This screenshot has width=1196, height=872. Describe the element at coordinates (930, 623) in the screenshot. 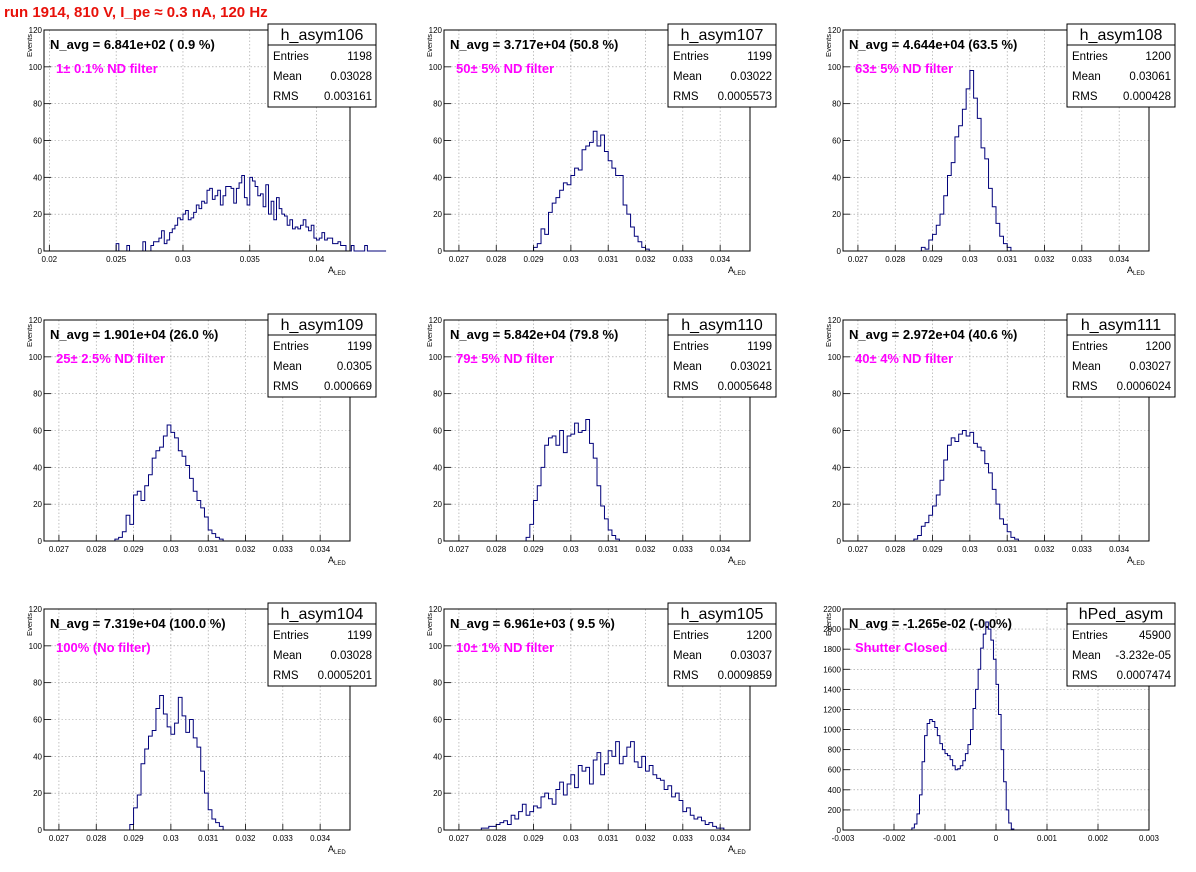

I see `n-avg-label: N_avg = -1.265e-02 (-0.0%)` at that location.